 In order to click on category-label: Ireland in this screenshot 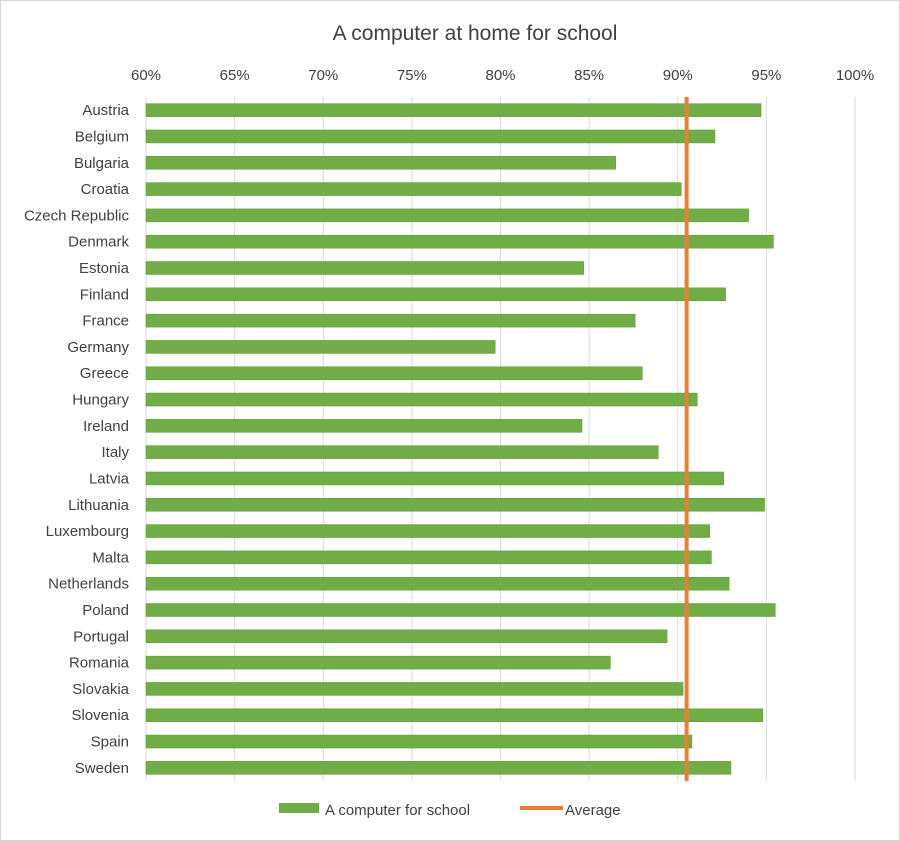, I will do `click(106, 426)`.